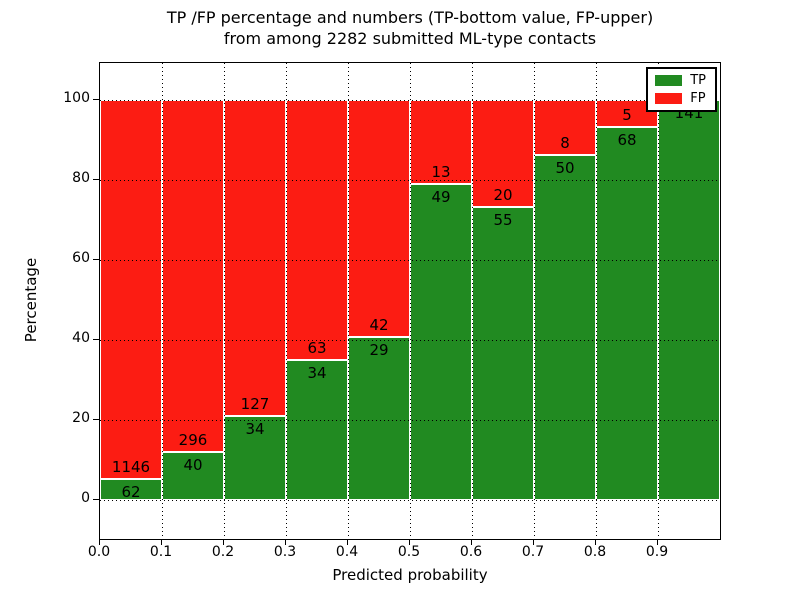  What do you see at coordinates (441, 171) in the screenshot?
I see `fp-count-label: 13` at bounding box center [441, 171].